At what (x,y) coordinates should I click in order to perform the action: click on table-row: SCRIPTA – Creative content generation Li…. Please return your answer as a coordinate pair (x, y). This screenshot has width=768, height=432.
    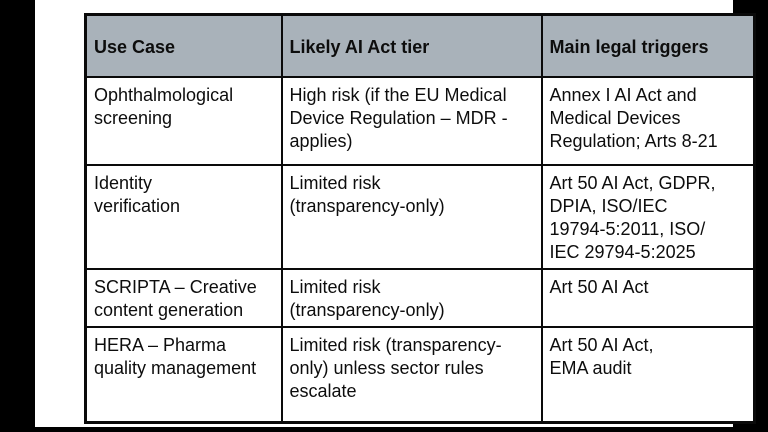
    Looking at the image, I should click on (420, 298).